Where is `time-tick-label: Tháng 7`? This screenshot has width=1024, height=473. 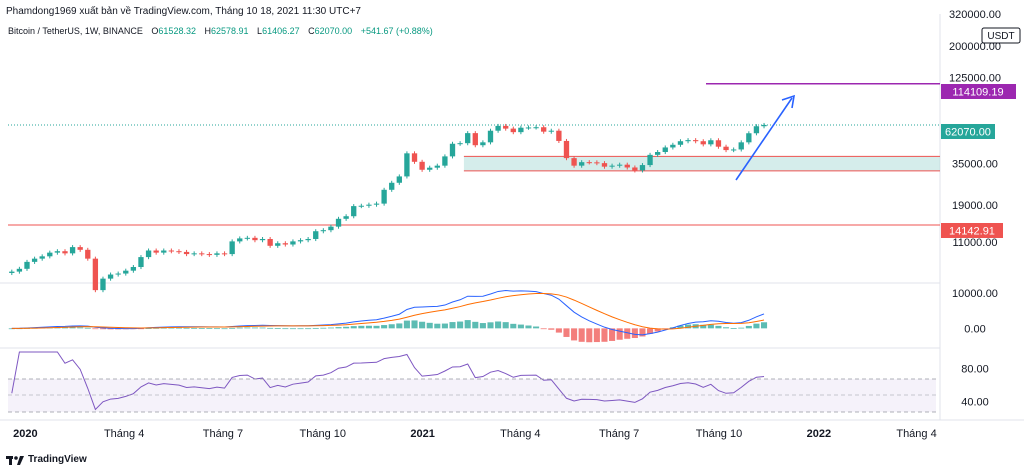
time-tick-label: Tháng 7 is located at coordinates (619, 434).